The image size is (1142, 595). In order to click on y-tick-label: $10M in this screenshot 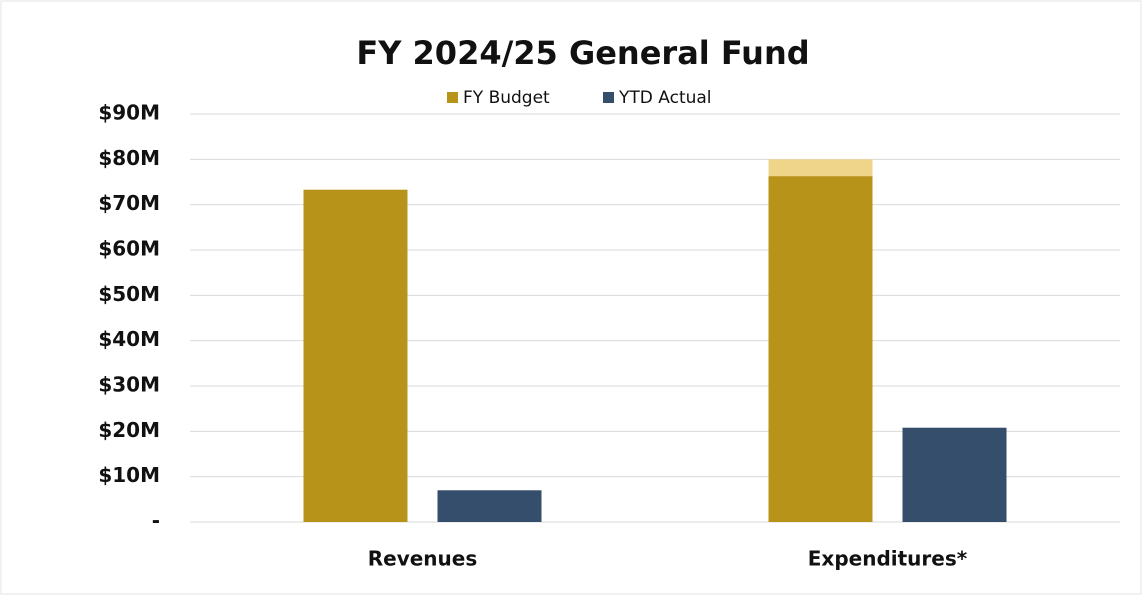, I will do `click(129, 475)`.